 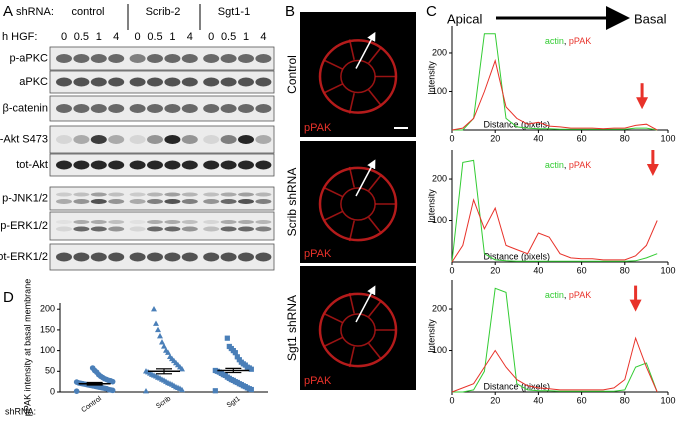 What do you see at coordinates (263, 37) in the screenshot?
I see `timepoint: 4` at bounding box center [263, 37].